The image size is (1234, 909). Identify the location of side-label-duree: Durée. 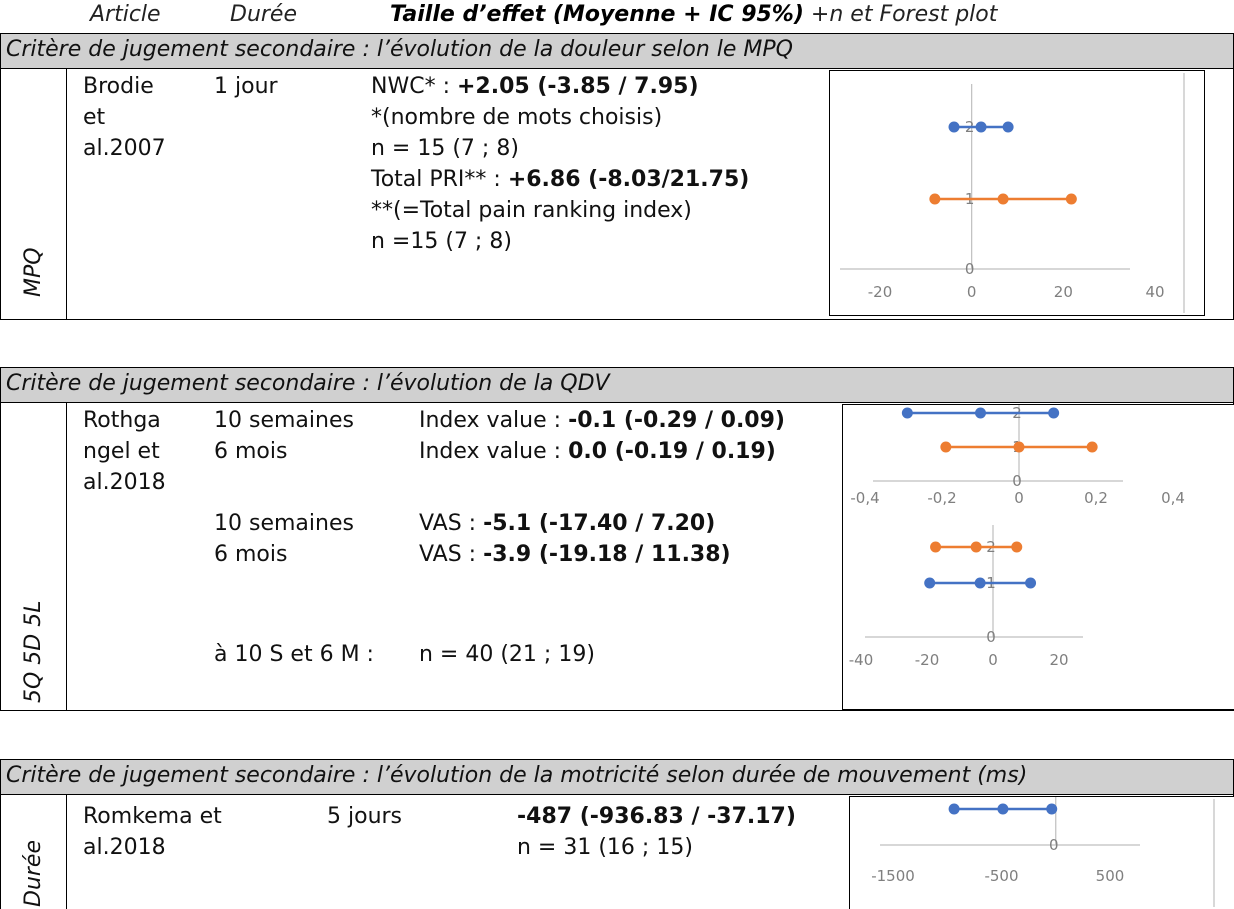
(33, 873).